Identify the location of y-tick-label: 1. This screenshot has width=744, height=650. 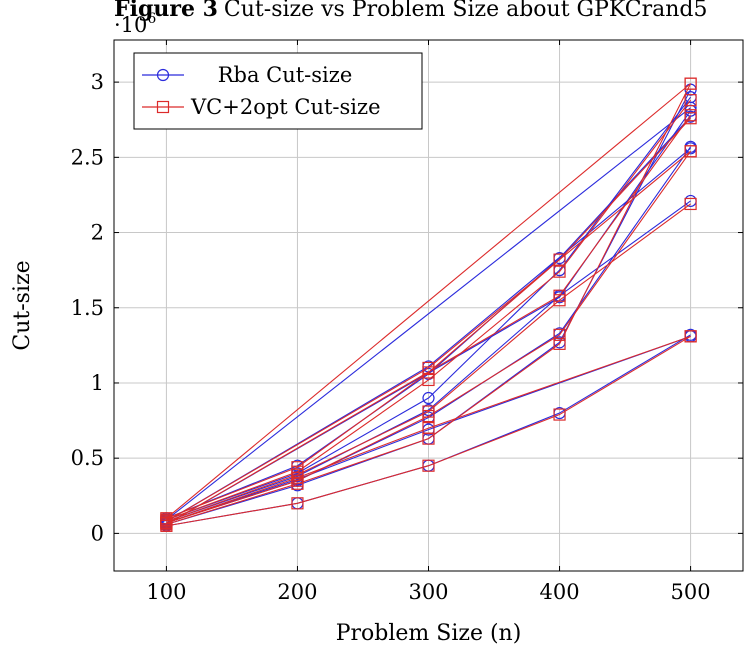
(97, 383).